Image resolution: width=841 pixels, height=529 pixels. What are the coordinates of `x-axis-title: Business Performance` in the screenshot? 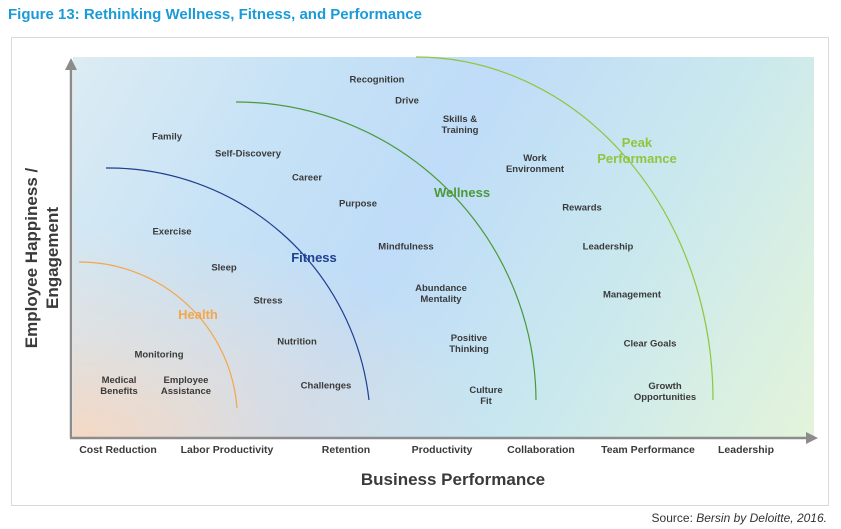 It's located at (453, 479).